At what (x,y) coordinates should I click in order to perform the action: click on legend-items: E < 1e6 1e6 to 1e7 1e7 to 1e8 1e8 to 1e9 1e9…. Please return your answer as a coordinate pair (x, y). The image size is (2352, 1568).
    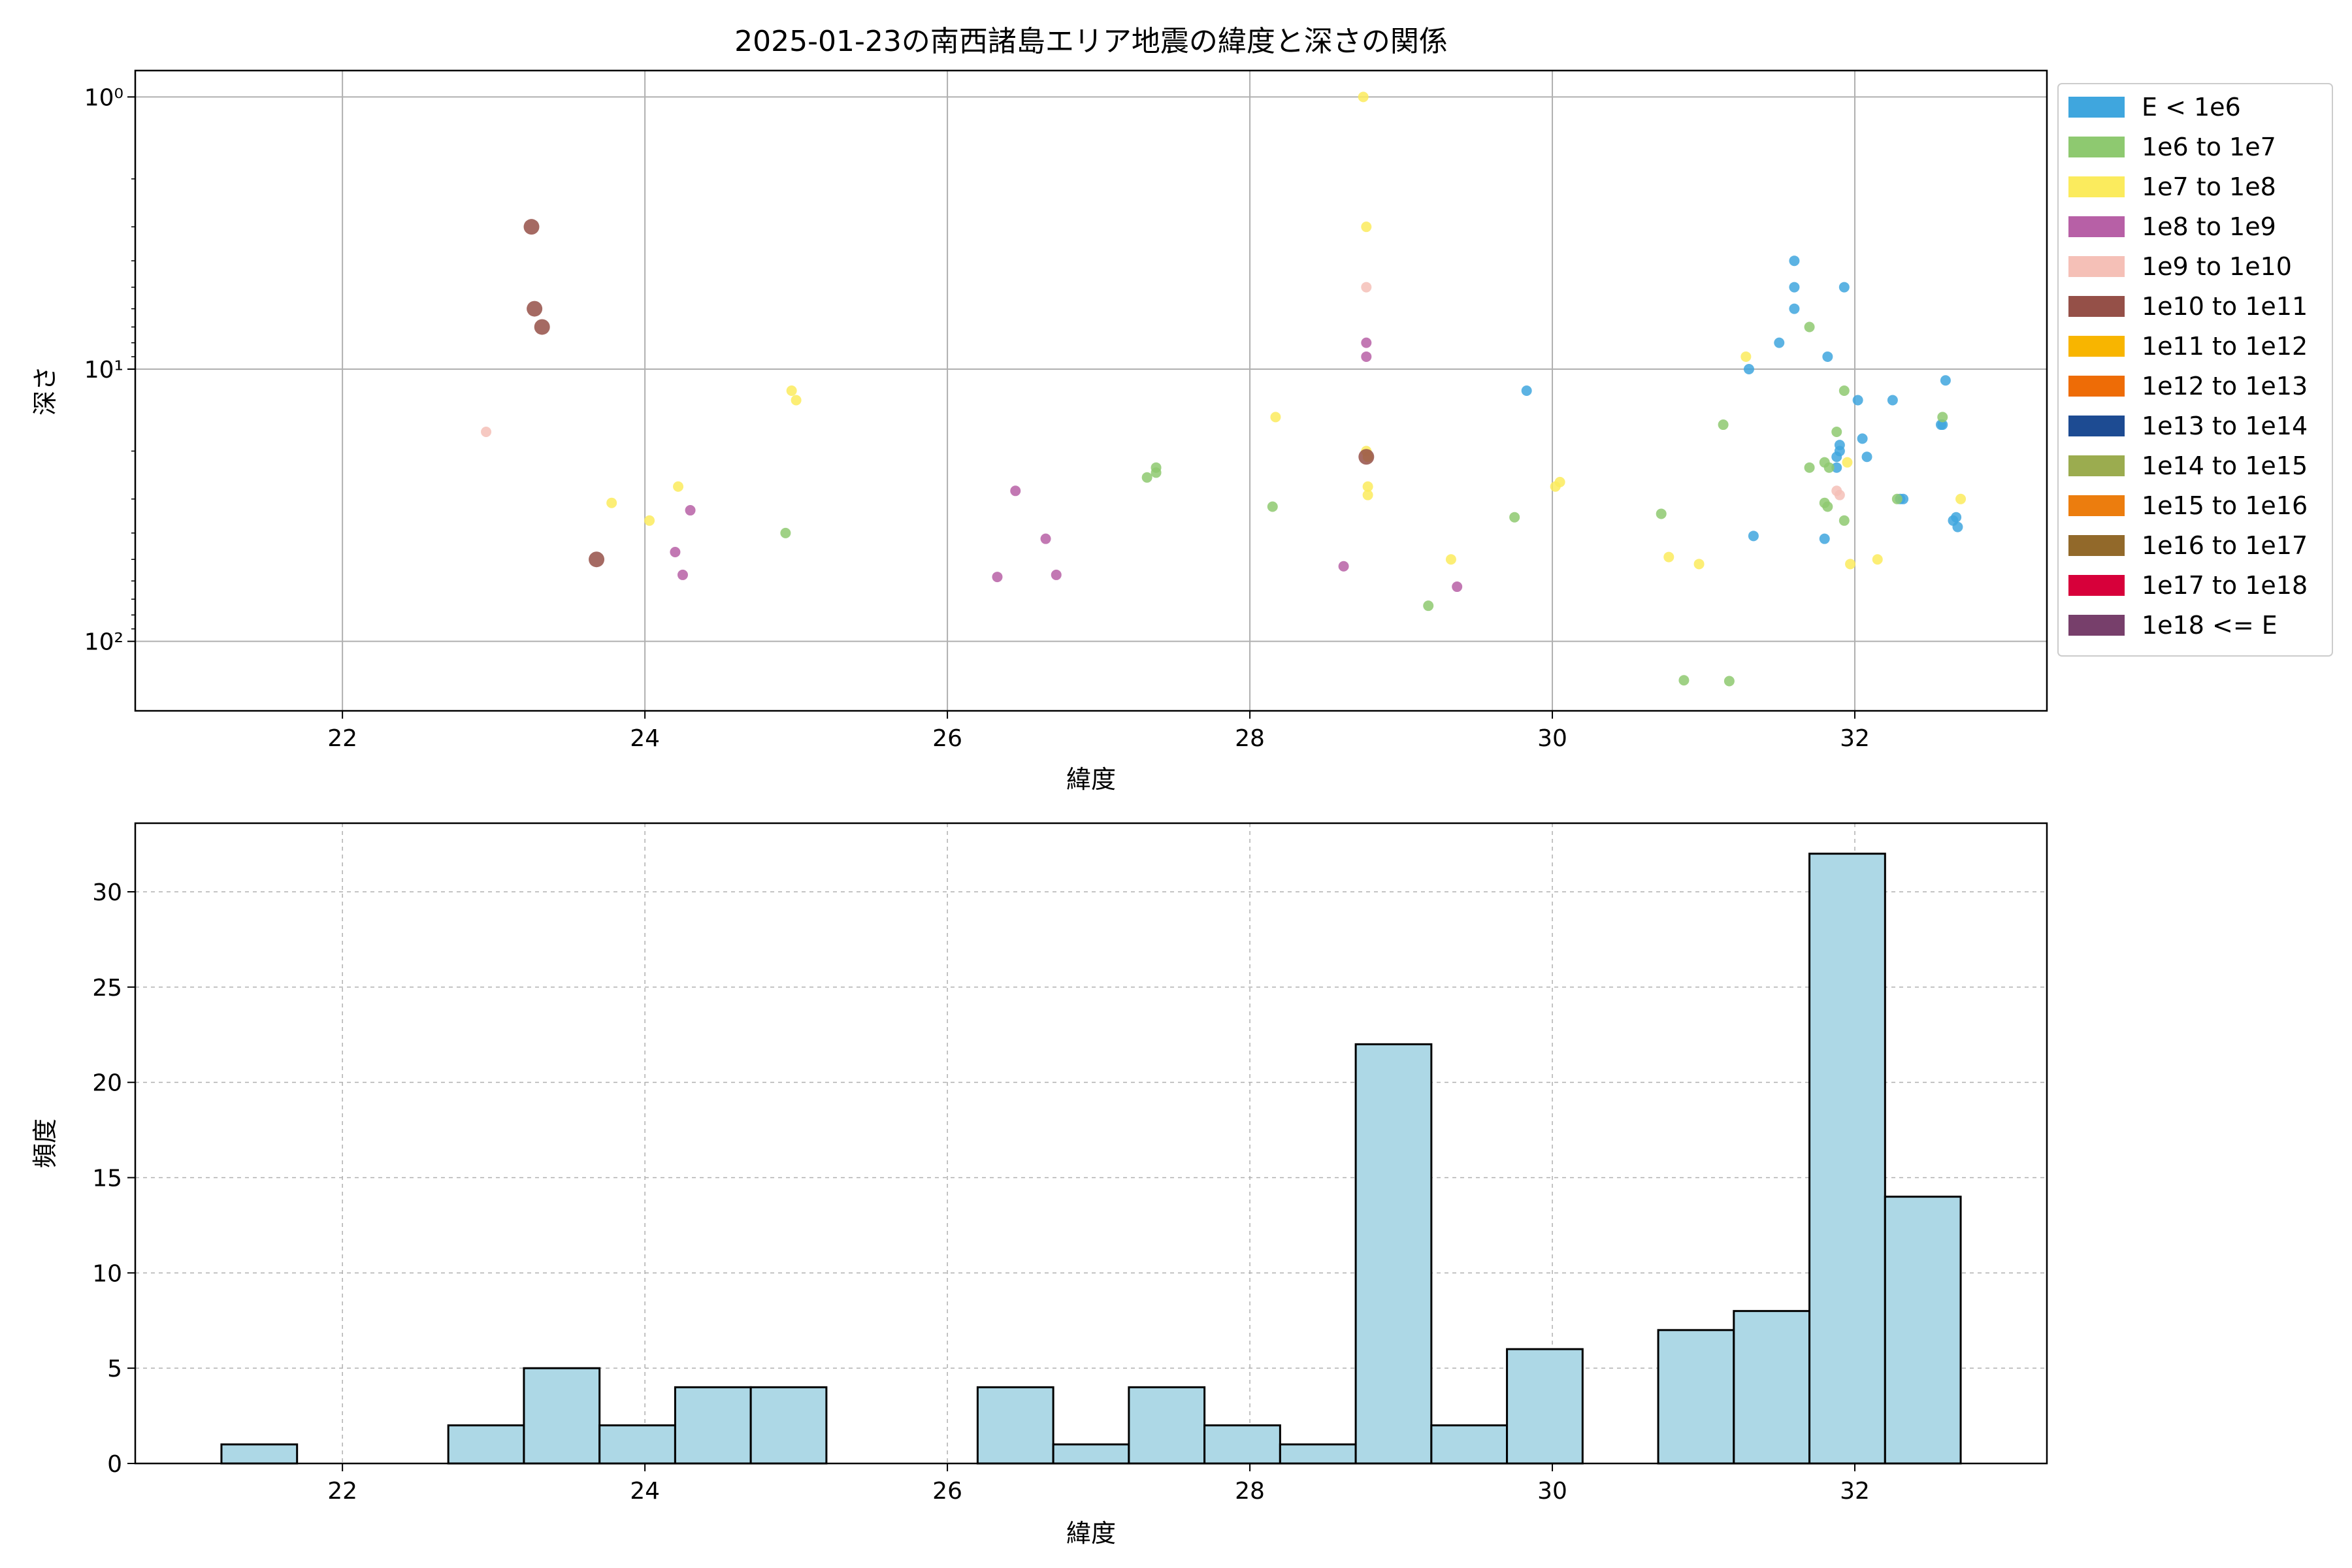
    Looking at the image, I should click on (2188, 366).